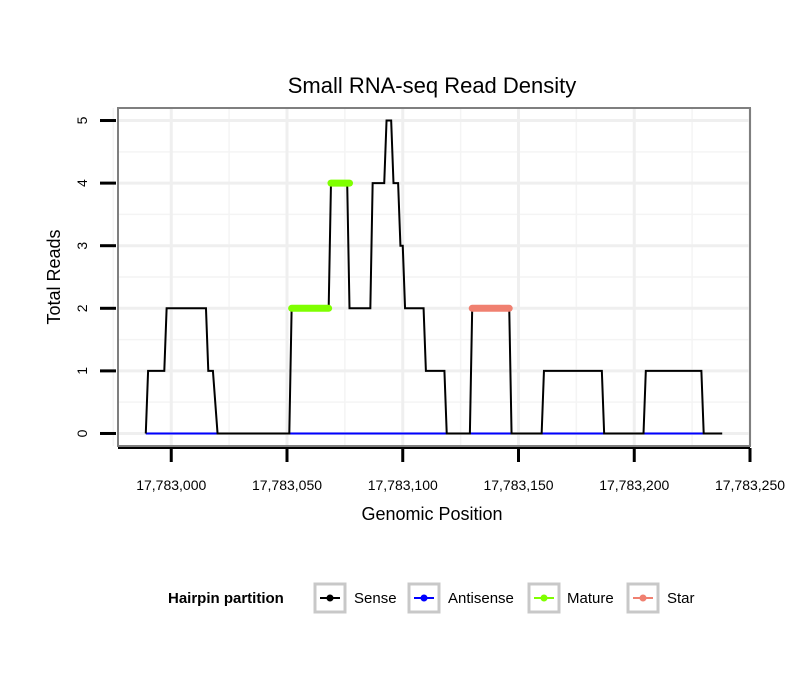 The height and width of the screenshot is (690, 810). I want to click on legend-entry-star: Star, so click(660, 598).